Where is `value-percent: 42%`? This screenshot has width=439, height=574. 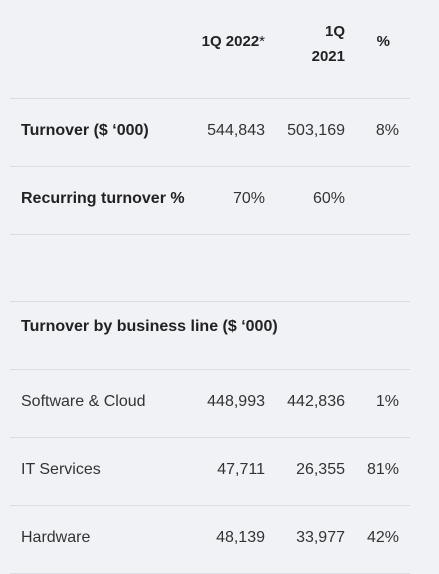
value-percent: 42% is located at coordinates (382, 537).